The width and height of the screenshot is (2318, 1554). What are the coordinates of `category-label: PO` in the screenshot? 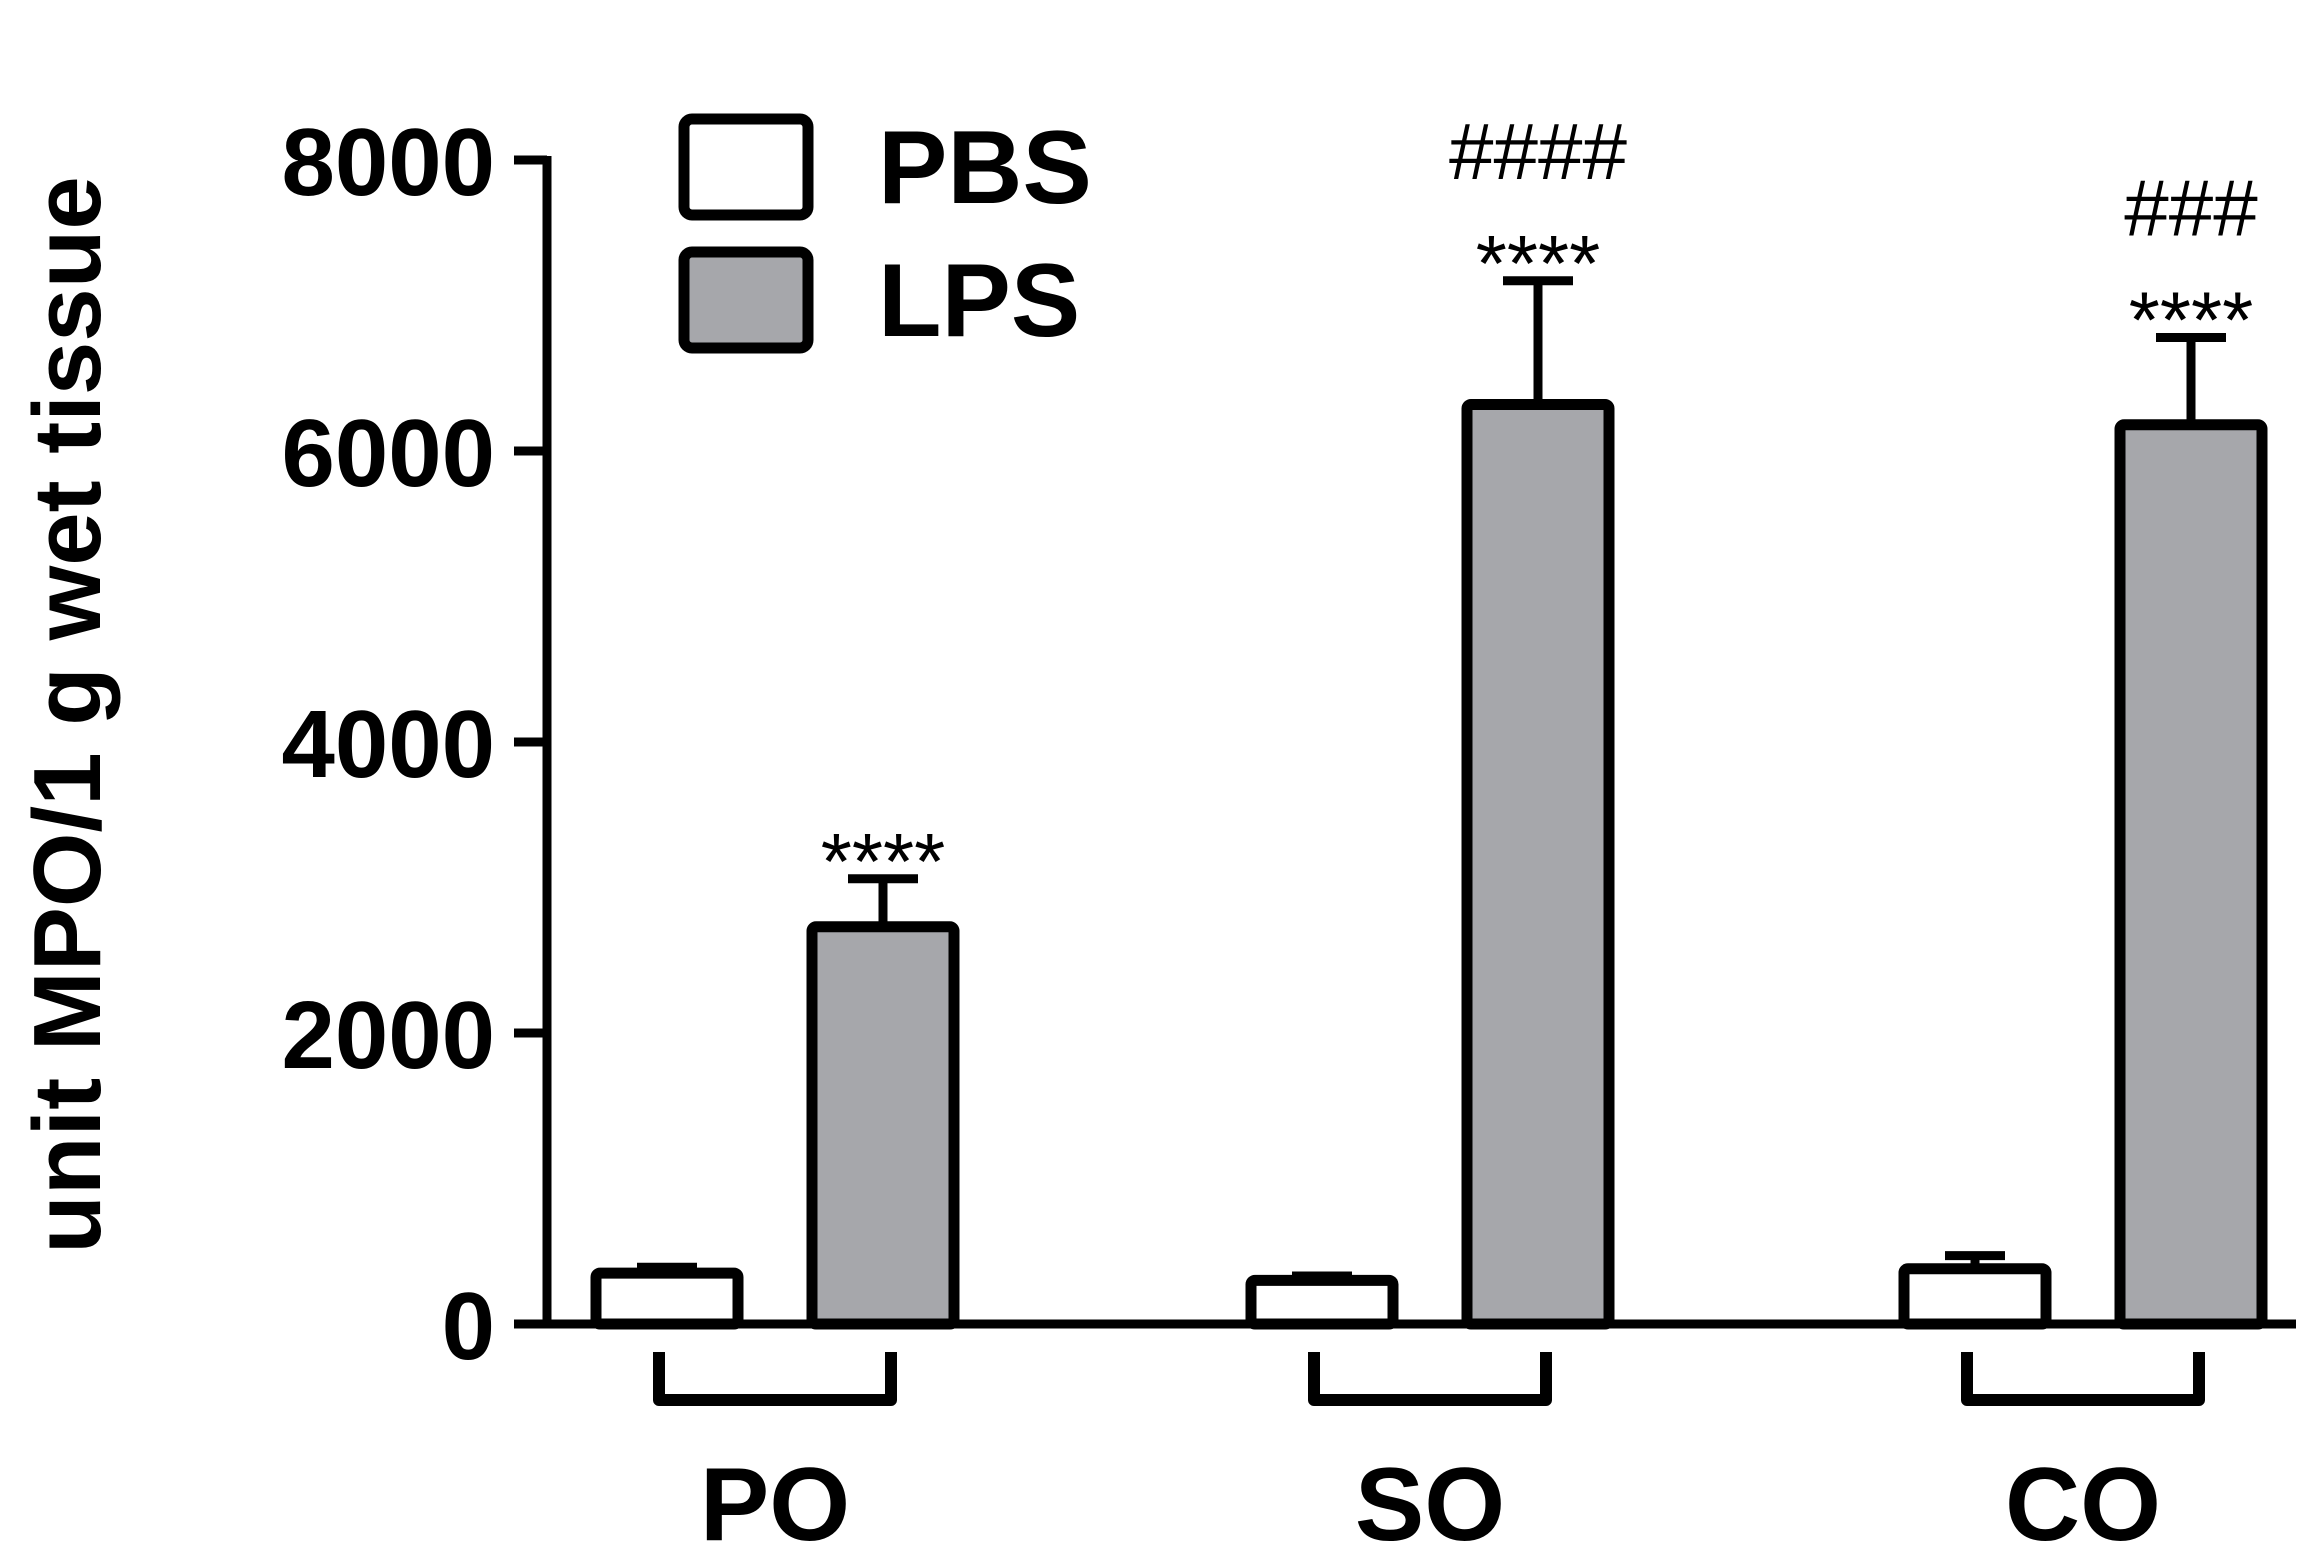 It's located at (775, 1500).